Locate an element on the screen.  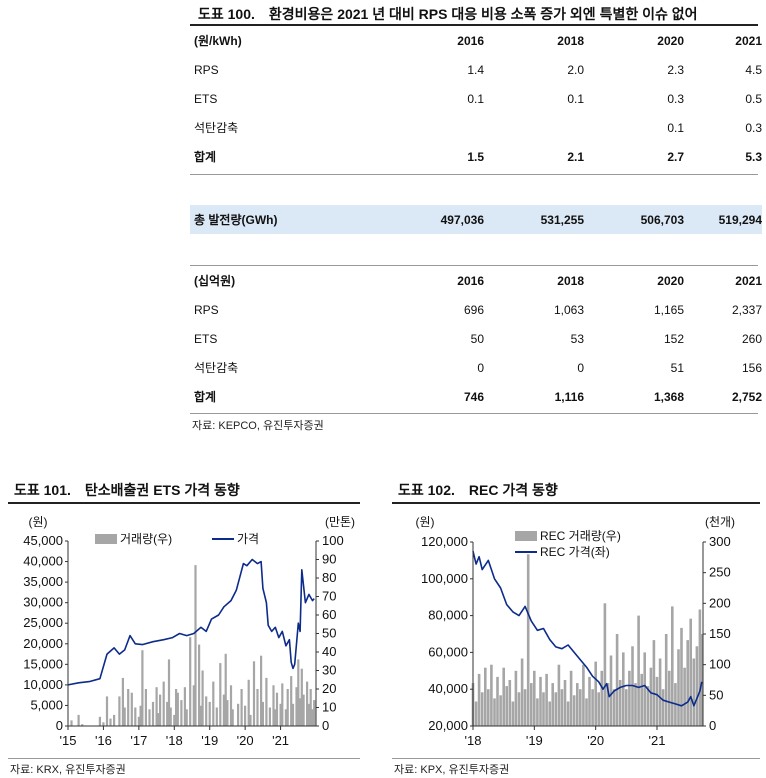
table-cell: 0.3 is located at coordinates (675, 98).